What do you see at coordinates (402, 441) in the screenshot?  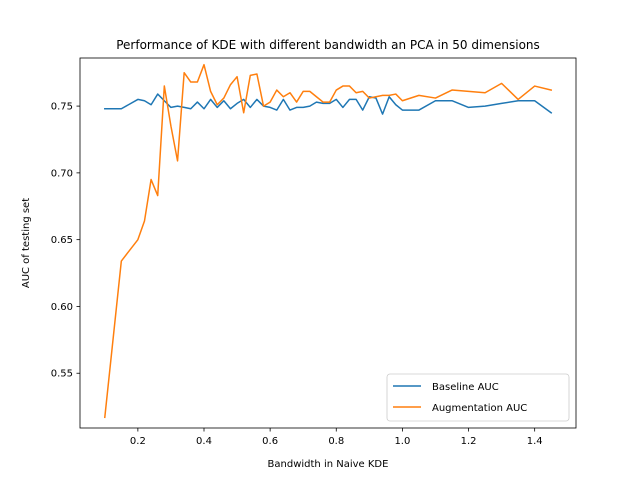 I see `x-tick-label: 1.0` at bounding box center [402, 441].